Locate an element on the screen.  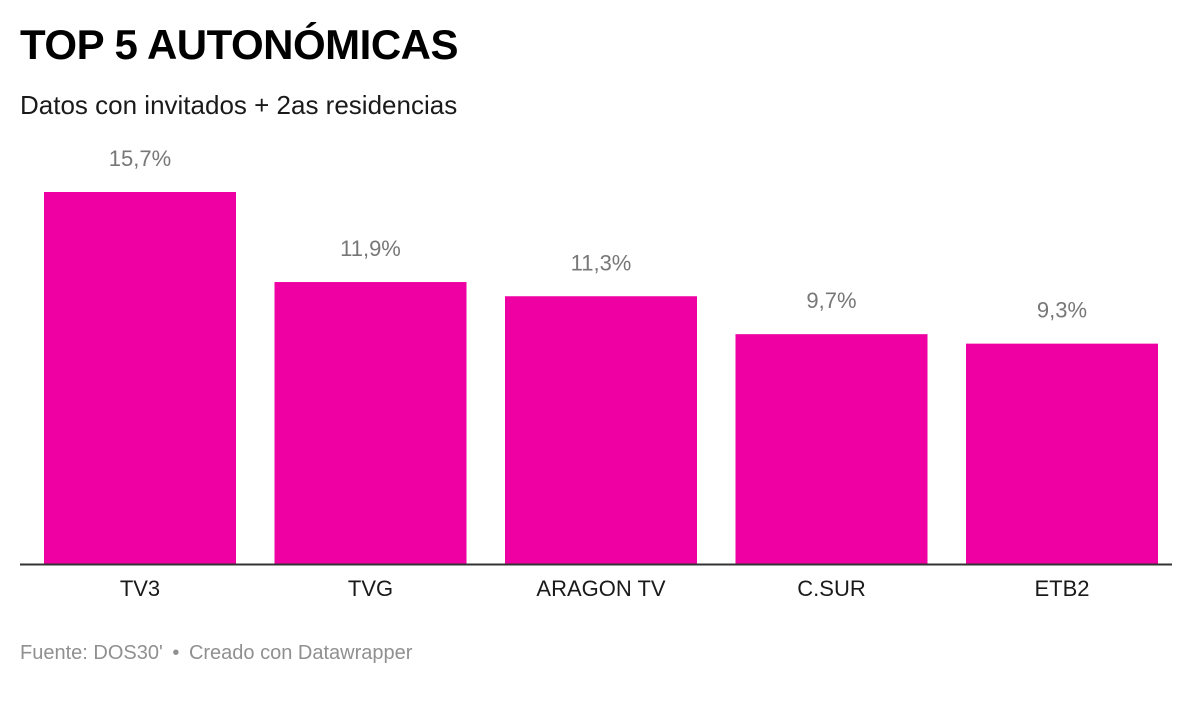
category-label: ETB2 is located at coordinates (1061, 588).